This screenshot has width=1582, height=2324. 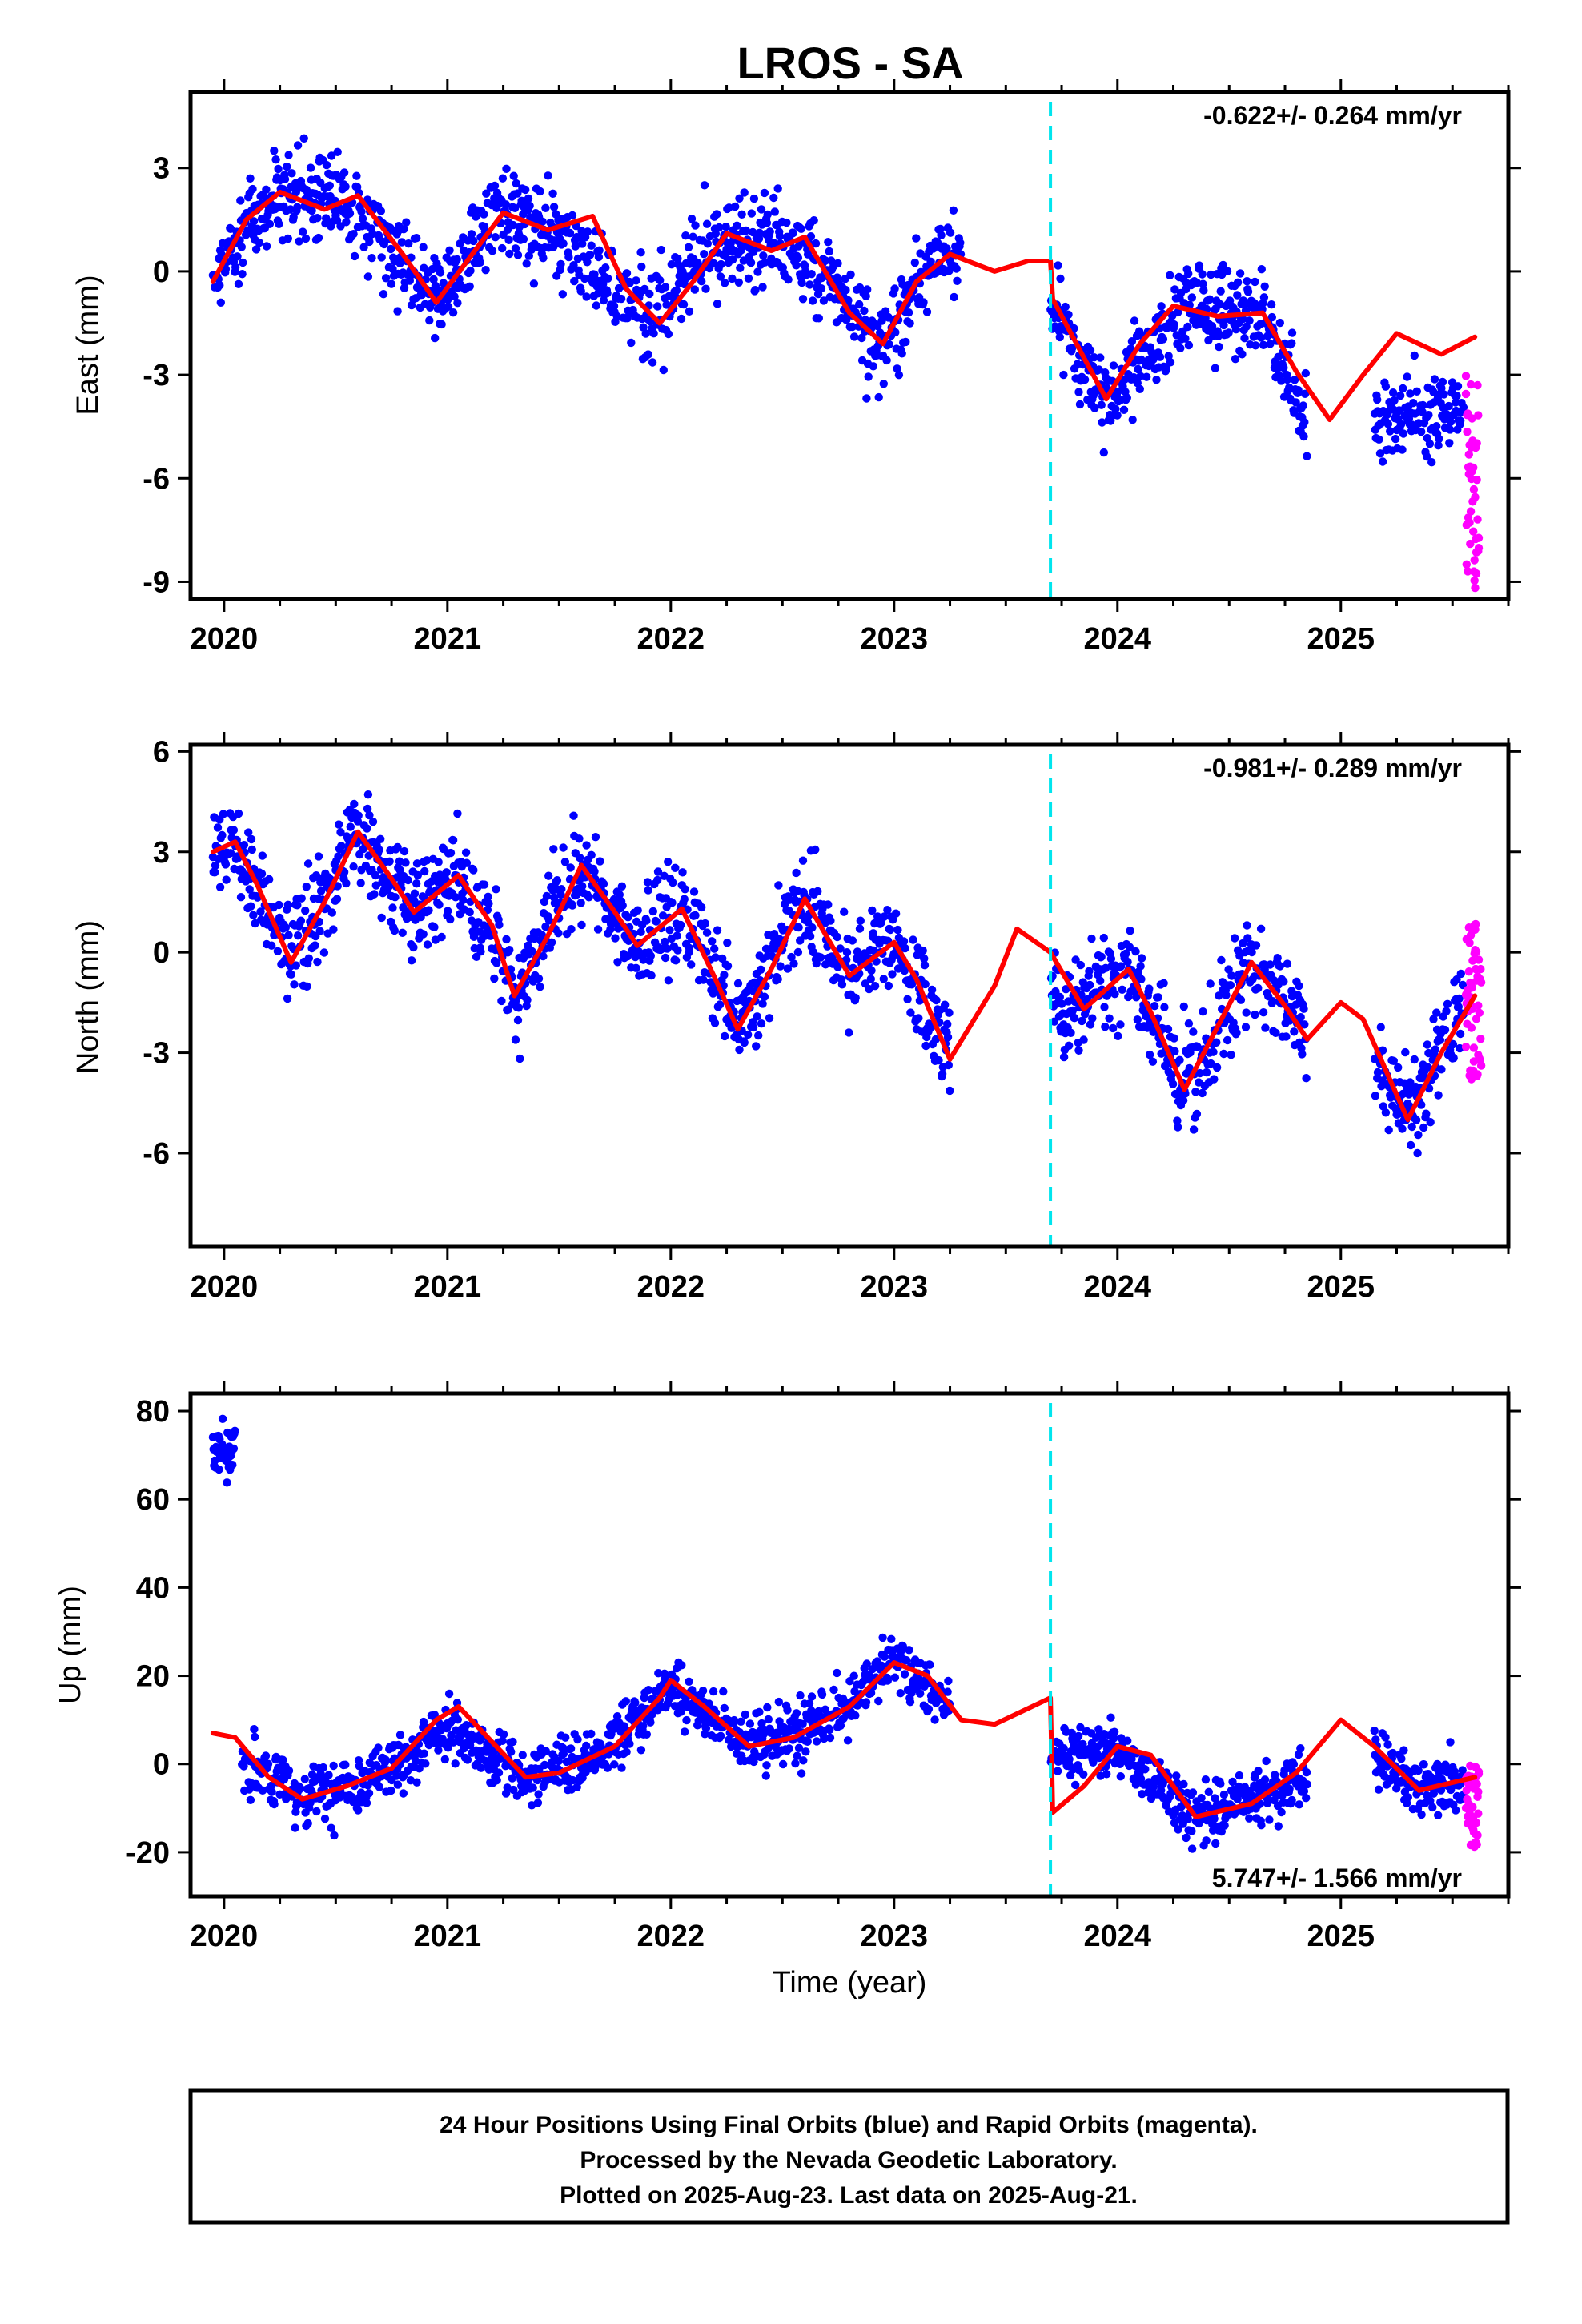 I want to click on y-tick-label: -6, so click(x=156, y=1154).